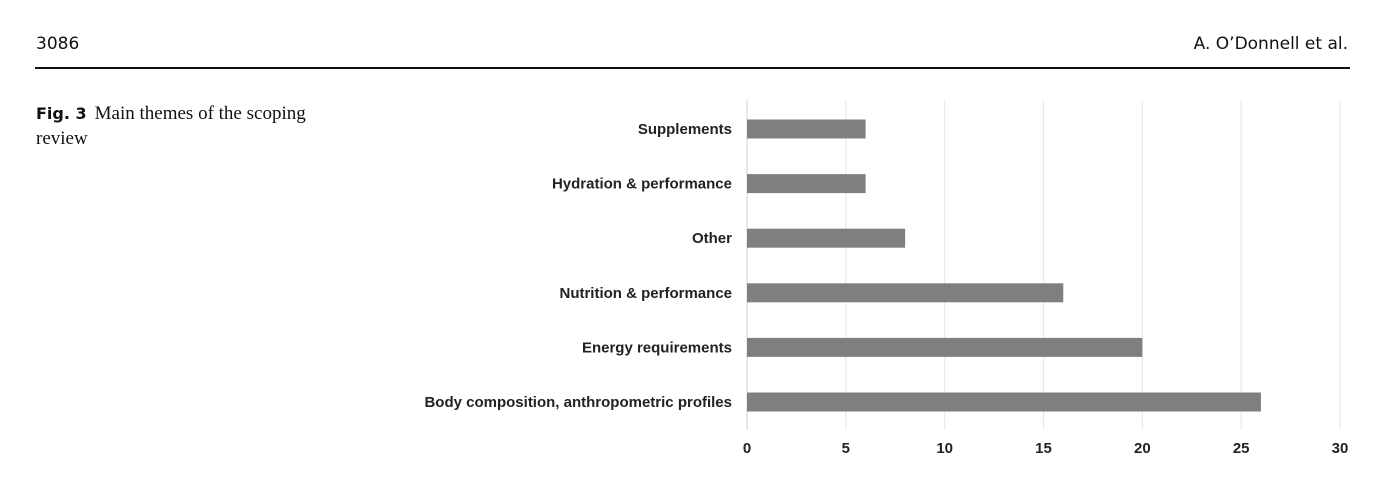 The width and height of the screenshot is (1374, 482). What do you see at coordinates (61, 113) in the screenshot?
I see `figure-label: Fig. 3` at bounding box center [61, 113].